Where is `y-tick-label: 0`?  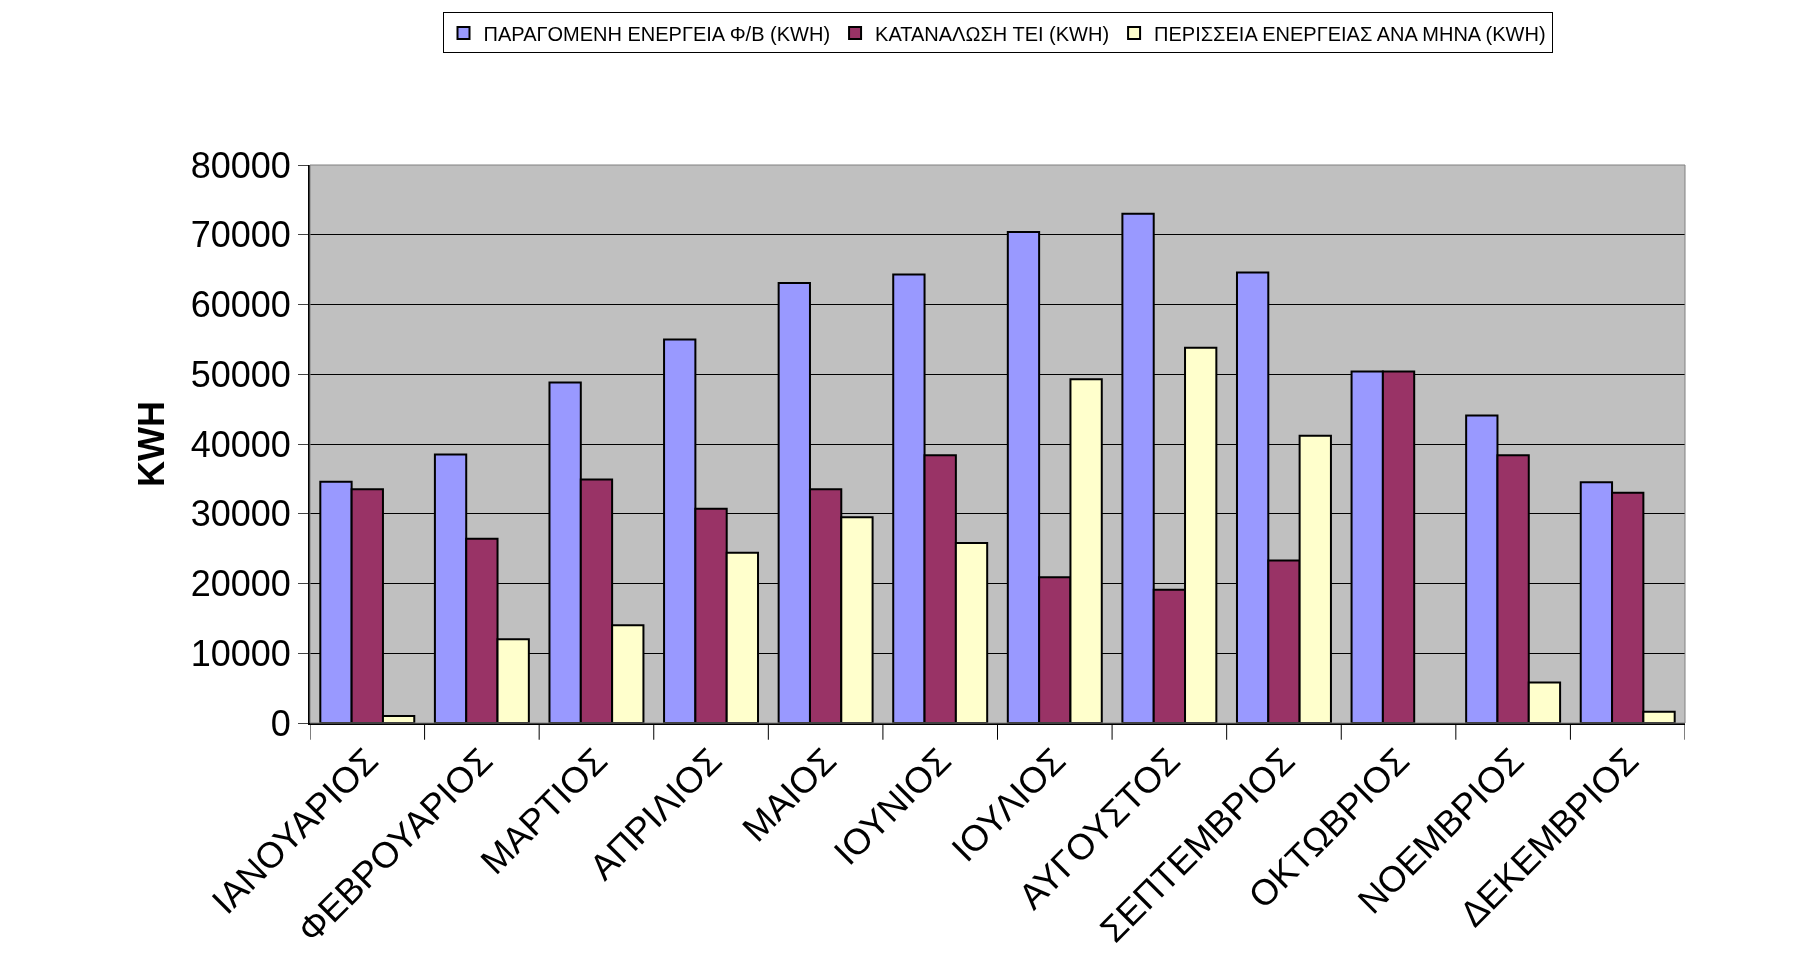 y-tick-label: 0 is located at coordinates (280, 723).